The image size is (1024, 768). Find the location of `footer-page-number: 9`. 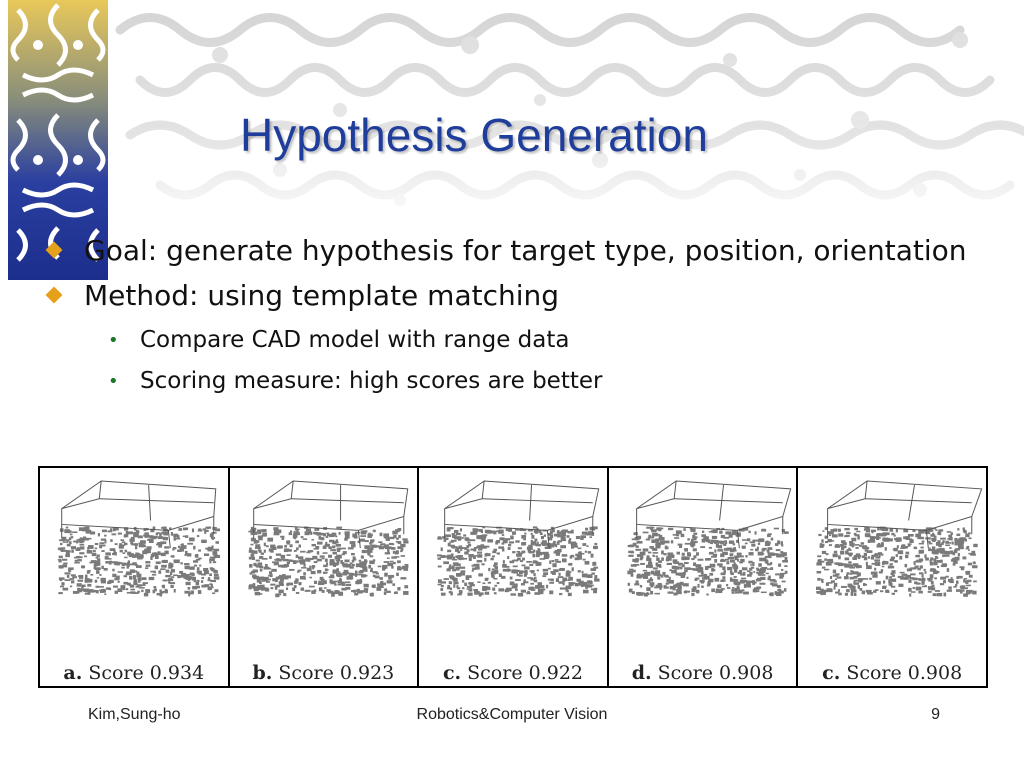

footer-page-number: 9 is located at coordinates (935, 714).